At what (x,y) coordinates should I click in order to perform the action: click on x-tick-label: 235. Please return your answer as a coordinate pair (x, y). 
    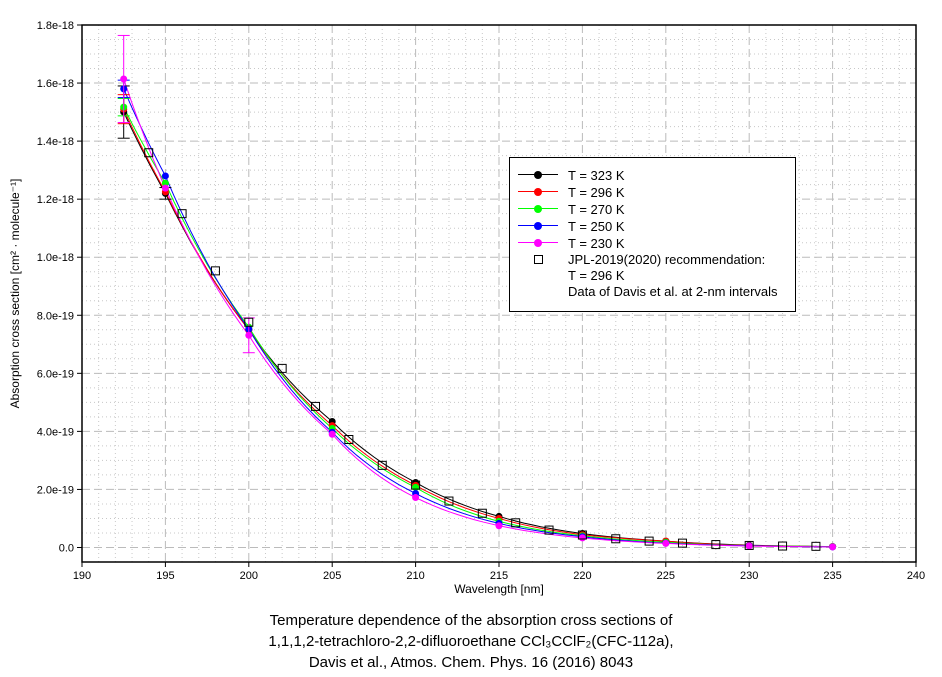
    Looking at the image, I should click on (832, 576).